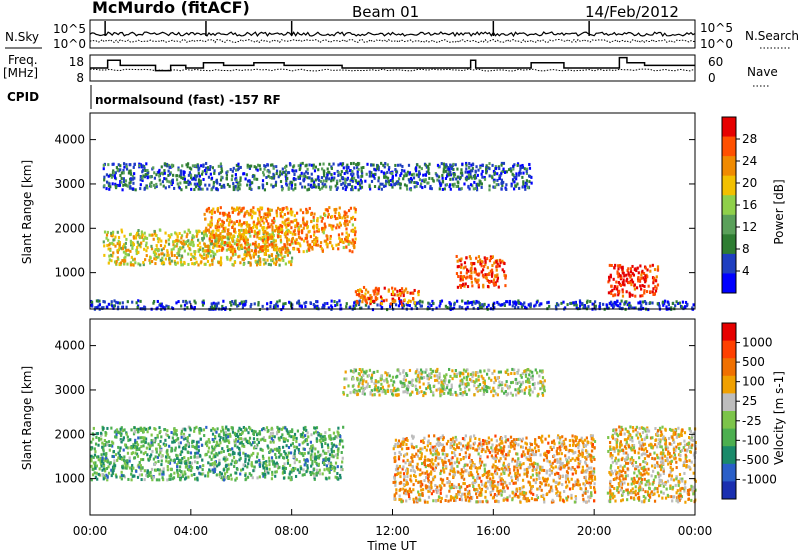 Image resolution: width=800 pixels, height=558 pixels. What do you see at coordinates (392, 70) in the screenshot?
I see `nave-dotted-line` at bounding box center [392, 70].